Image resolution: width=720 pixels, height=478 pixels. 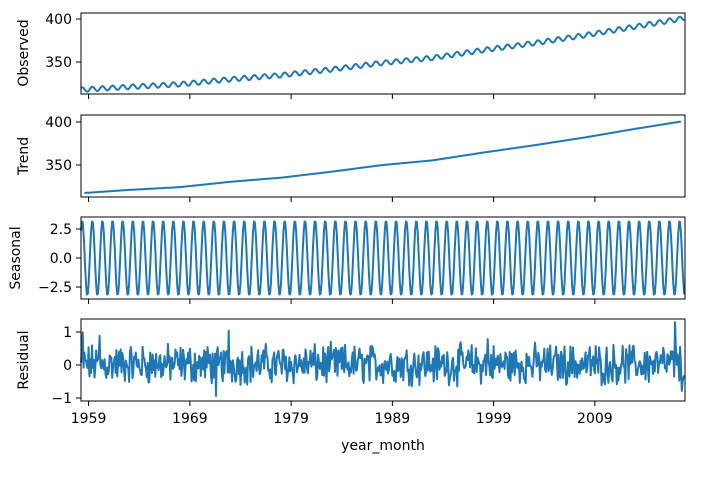 What do you see at coordinates (67, 333) in the screenshot?
I see `residual-ytick-label: 1` at bounding box center [67, 333].